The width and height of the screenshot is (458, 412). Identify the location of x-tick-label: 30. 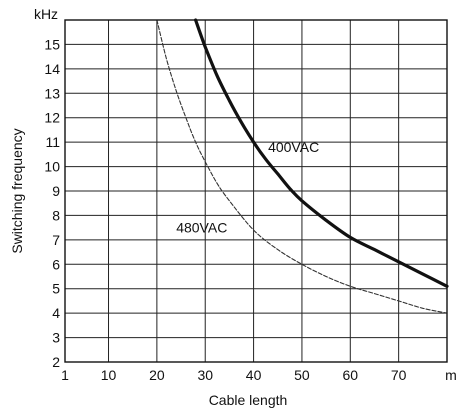
(205, 375).